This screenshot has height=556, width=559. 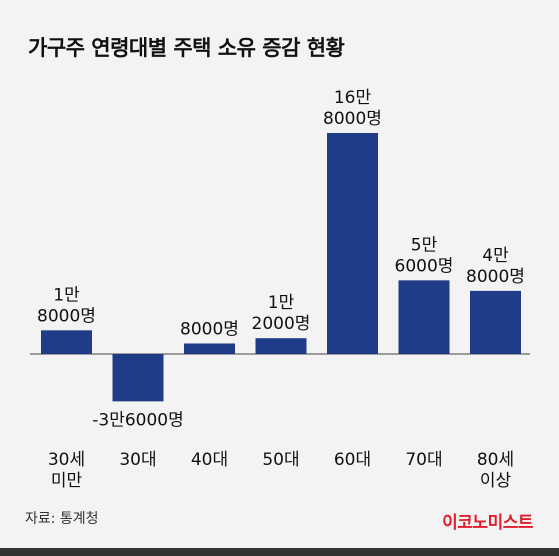 What do you see at coordinates (424, 245) in the screenshot?
I see `data-label: 5만` at bounding box center [424, 245].